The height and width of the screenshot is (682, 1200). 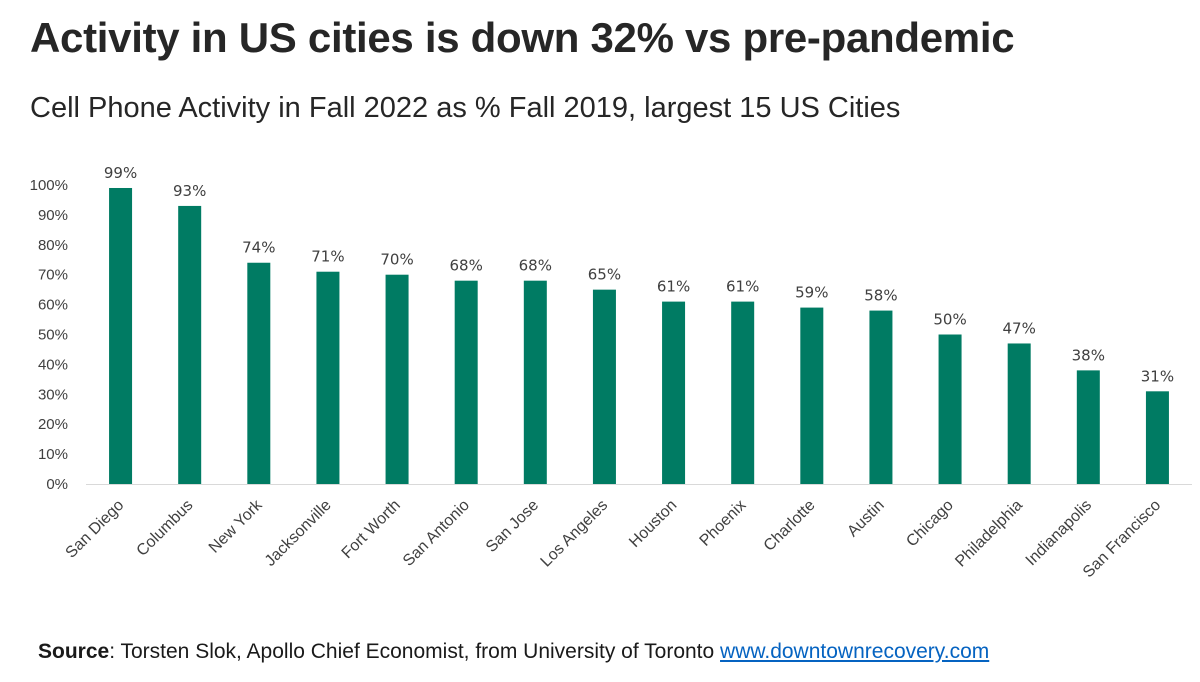 What do you see at coordinates (855, 651) in the screenshot?
I see `source-link: www.downtownrecovery.com` at bounding box center [855, 651].